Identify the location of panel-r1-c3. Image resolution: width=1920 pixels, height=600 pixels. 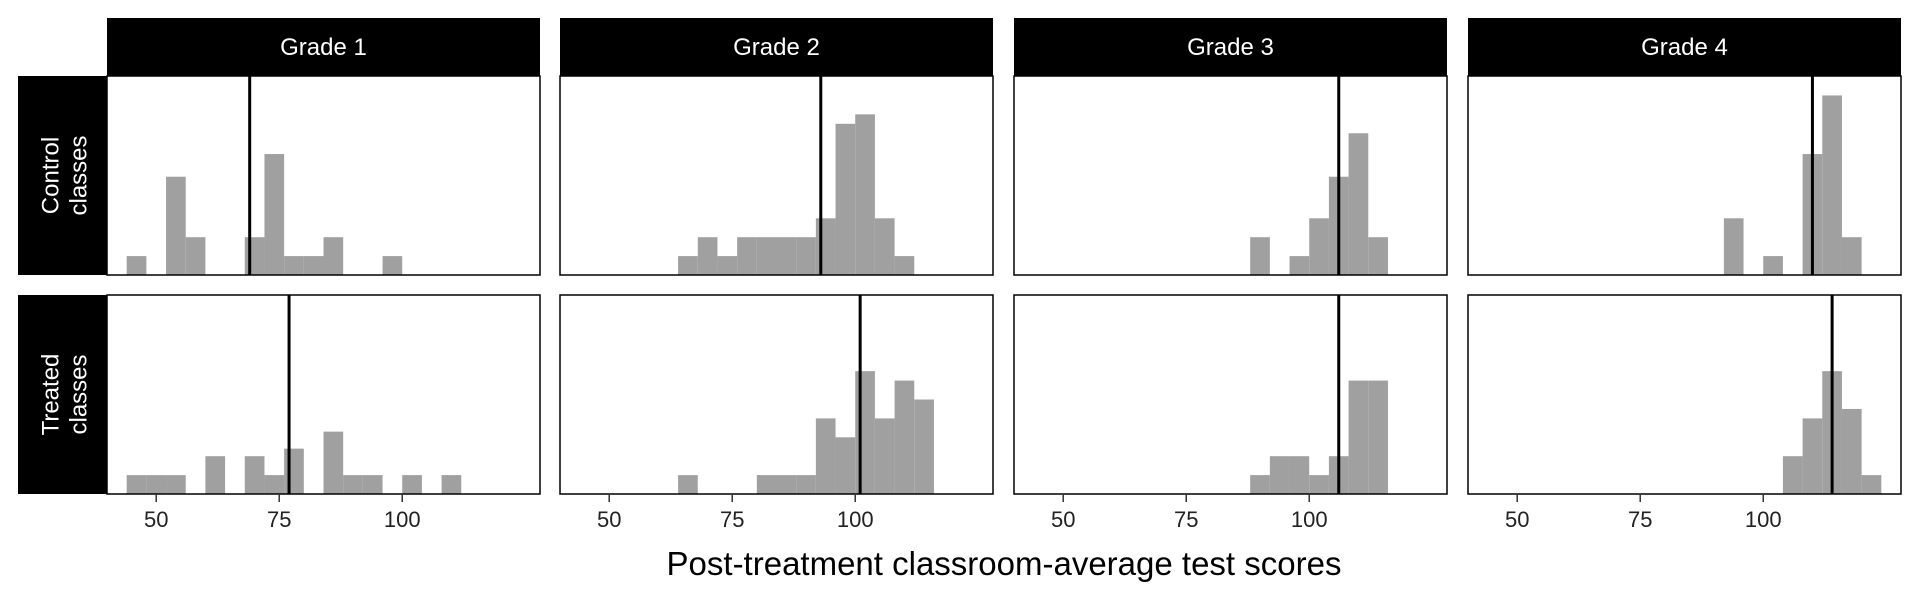
(1230, 175).